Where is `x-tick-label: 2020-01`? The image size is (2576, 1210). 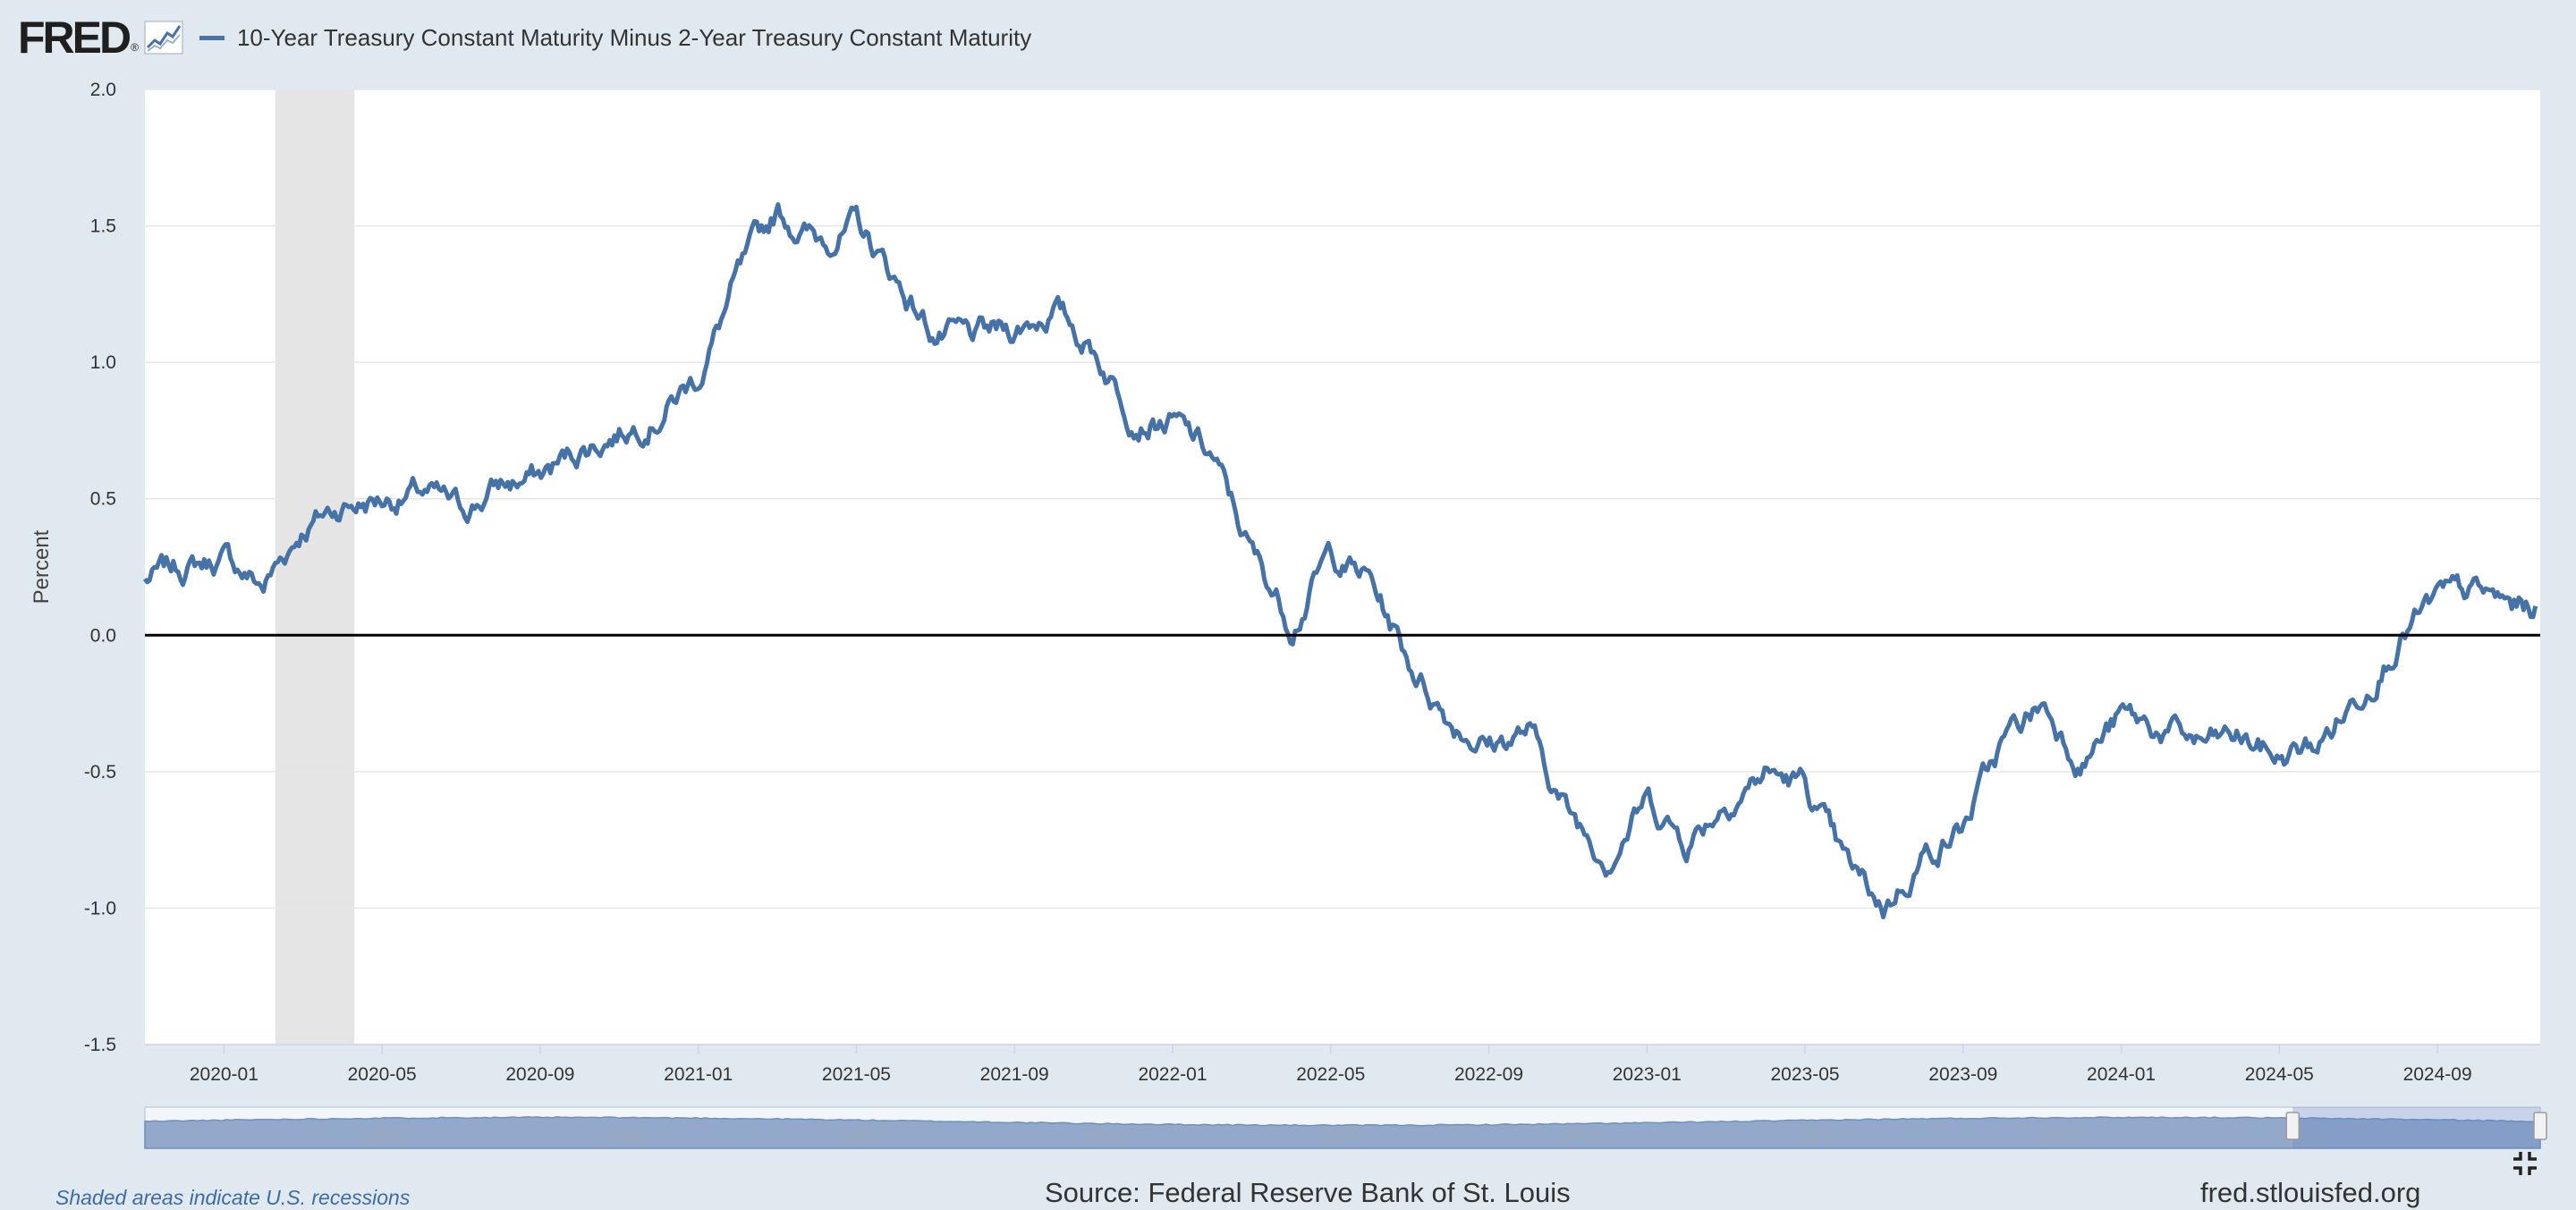 x-tick-label: 2020-01 is located at coordinates (224, 1074).